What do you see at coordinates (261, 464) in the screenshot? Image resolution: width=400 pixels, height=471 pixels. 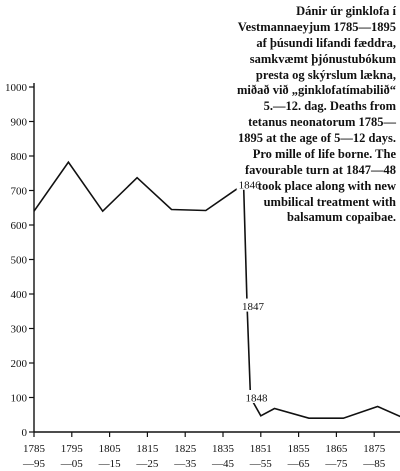 I see `x-tick-label-bottom: —55` at bounding box center [261, 464].